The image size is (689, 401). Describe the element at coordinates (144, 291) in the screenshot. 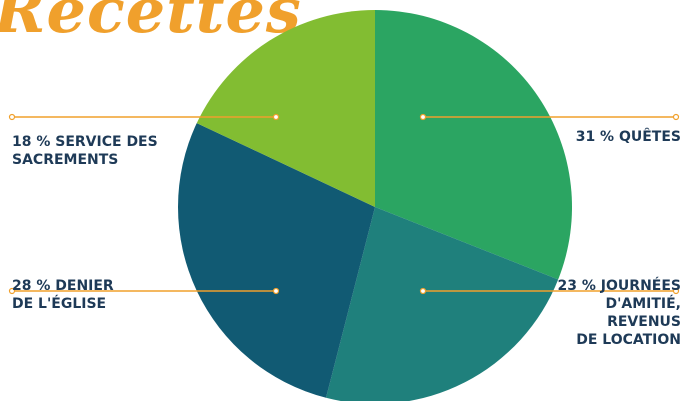

I see `leader-denier` at that location.